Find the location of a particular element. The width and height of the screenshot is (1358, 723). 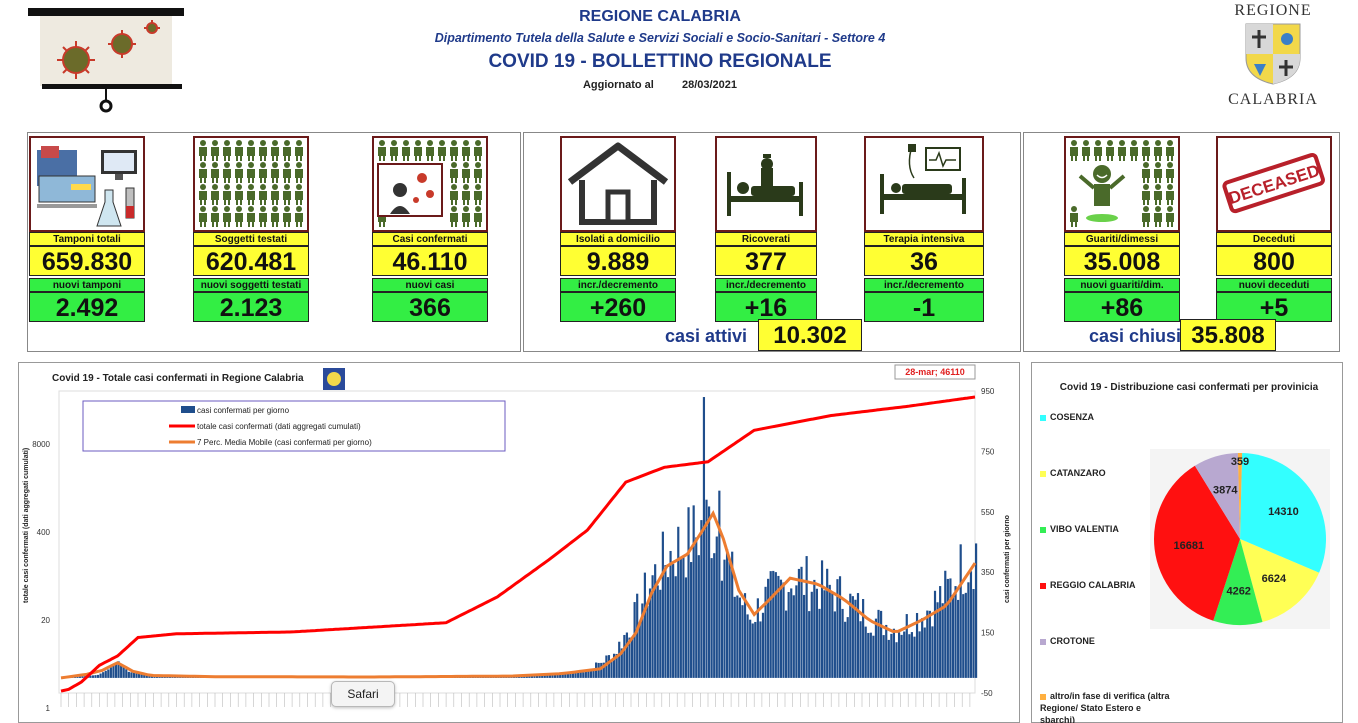

recovered-person-icon is located at coordinates (1122, 184).